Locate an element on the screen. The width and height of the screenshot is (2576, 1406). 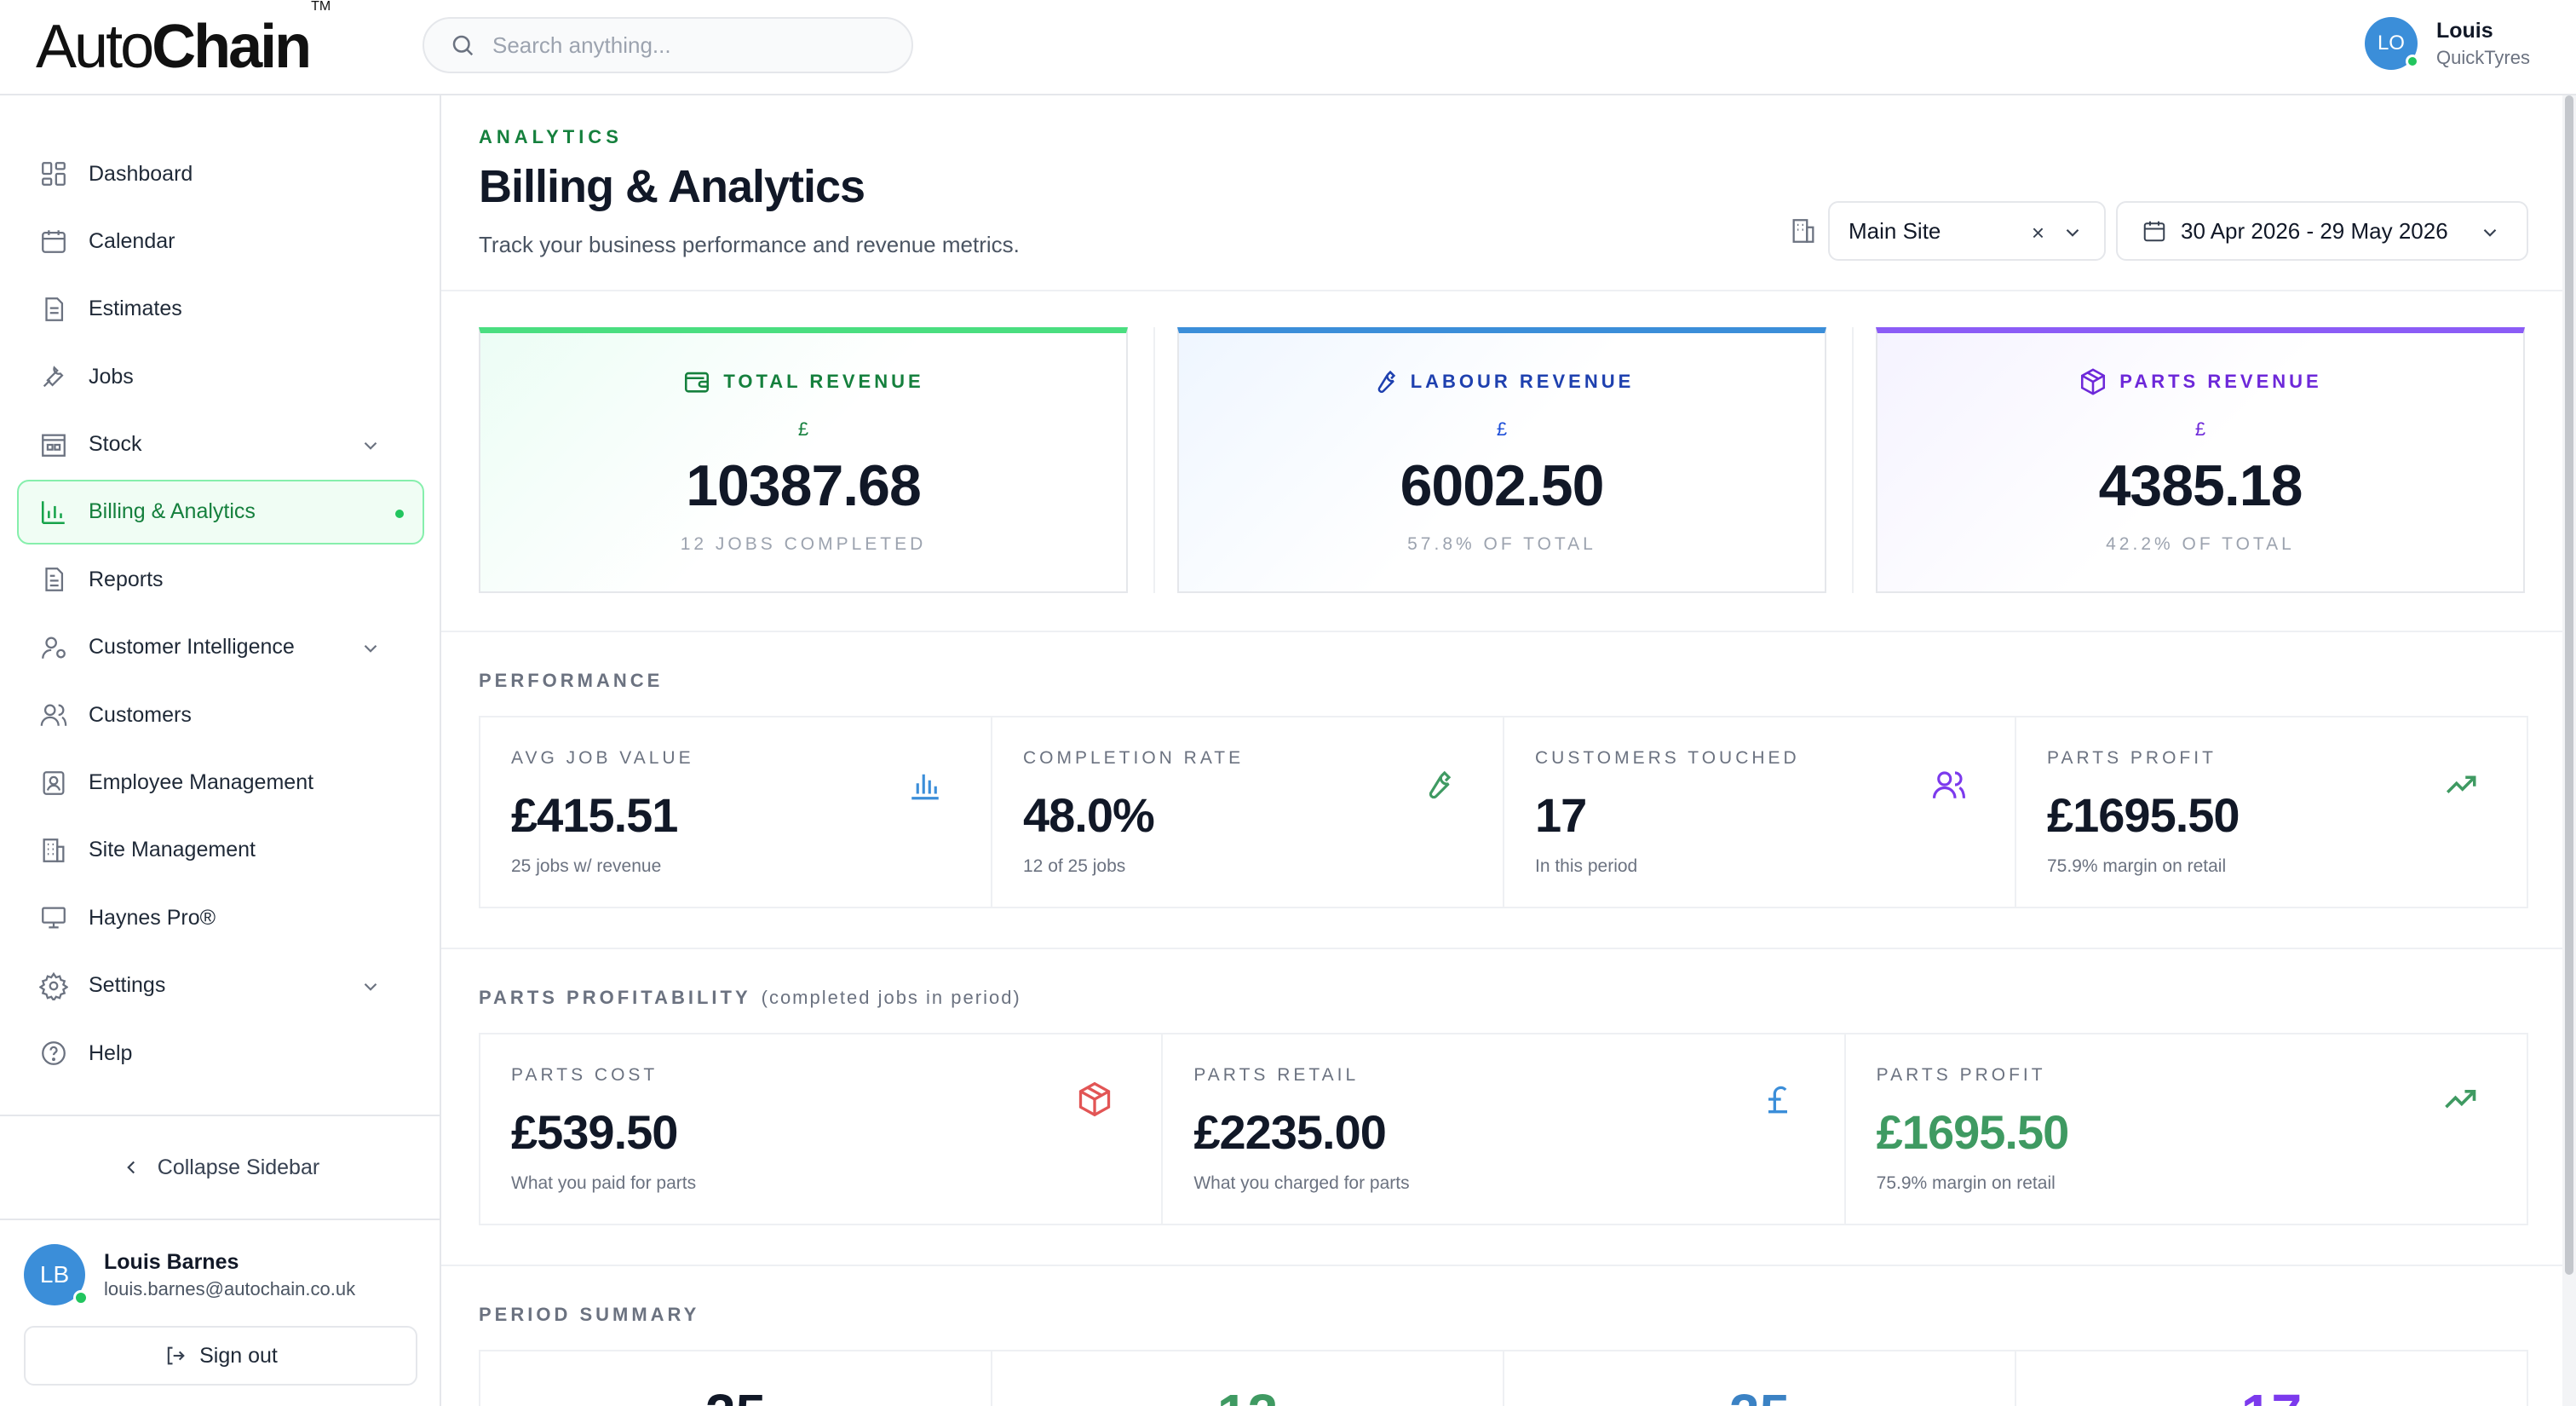
sidebar-item-site-management: Site Management is located at coordinates (221, 850).